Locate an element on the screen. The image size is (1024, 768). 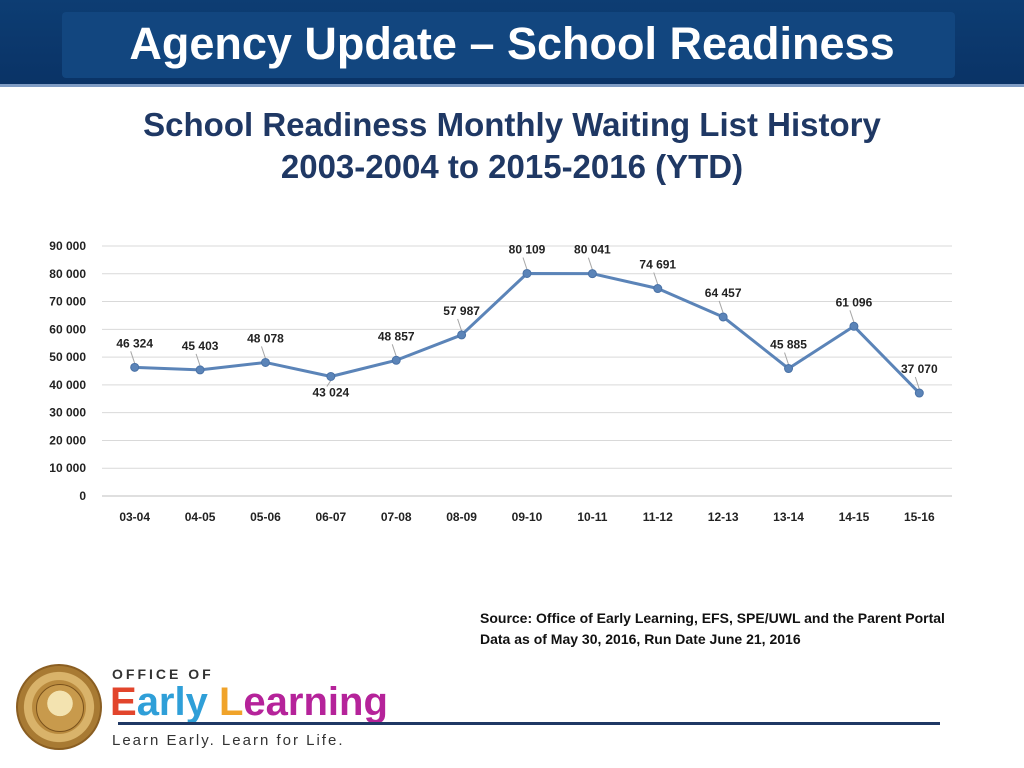
x-tick-label: 03-04 is located at coordinates (134, 517).